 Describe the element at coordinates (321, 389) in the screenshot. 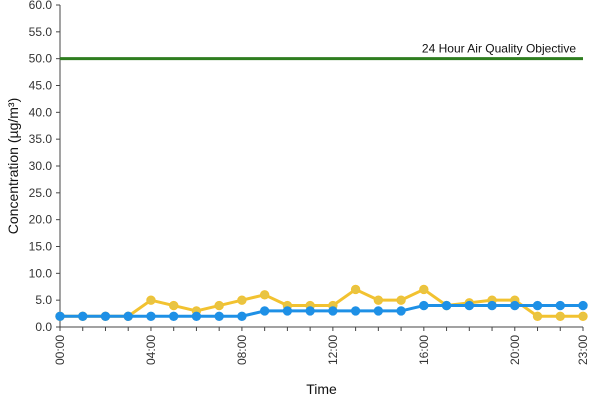

I see `x-axis-title: Time` at that location.